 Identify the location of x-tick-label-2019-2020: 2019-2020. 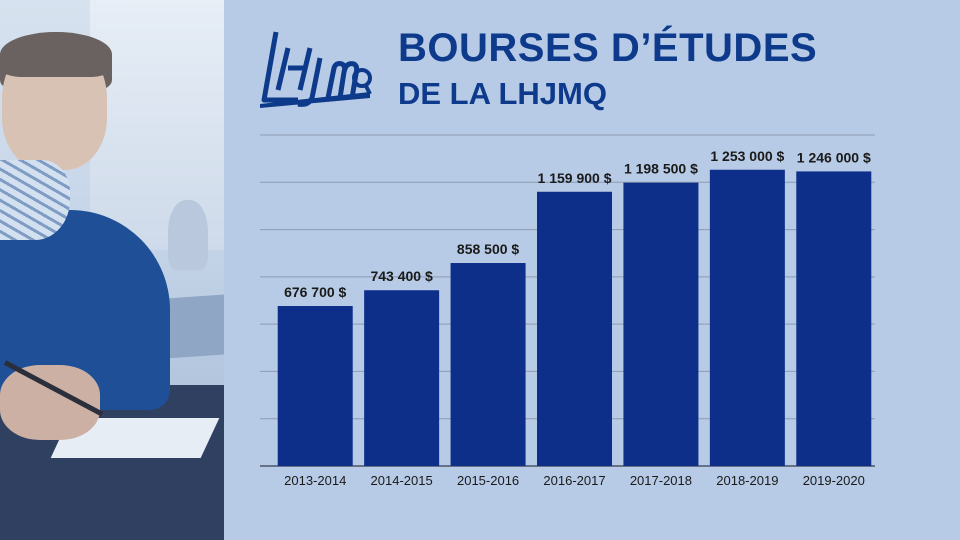
(834, 480).